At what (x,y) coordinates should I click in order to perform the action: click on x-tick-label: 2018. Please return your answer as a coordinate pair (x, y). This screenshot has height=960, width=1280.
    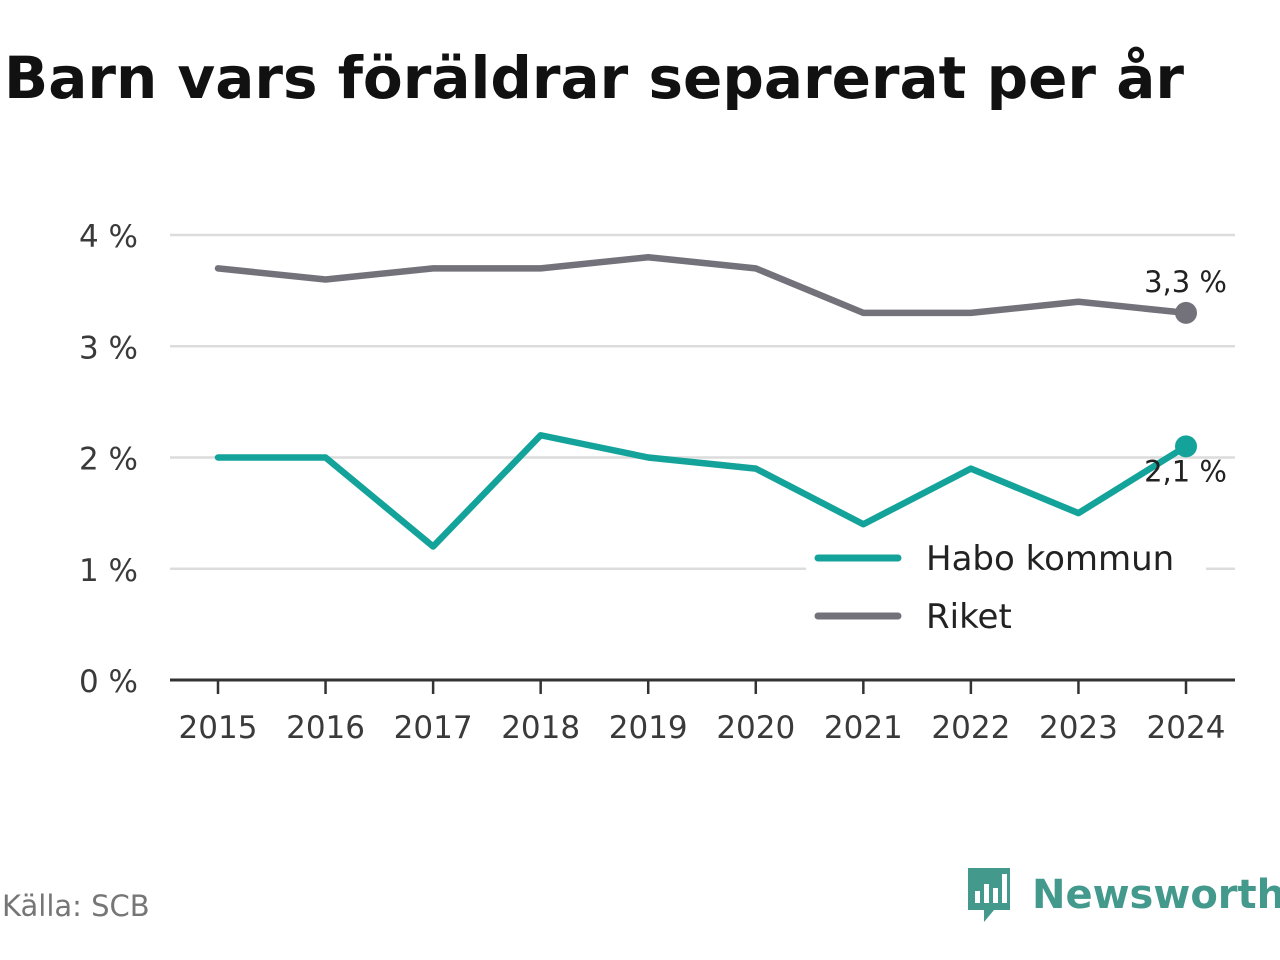
    Looking at the image, I should click on (540, 728).